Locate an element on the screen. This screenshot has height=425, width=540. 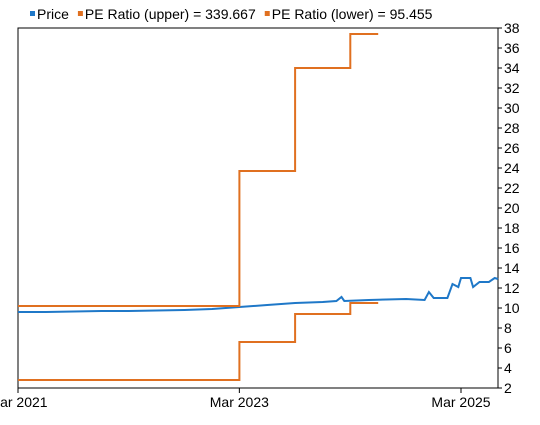
x-axis: Mar 2021 Mar 2023 Mar 2025 is located at coordinates (245, 399).